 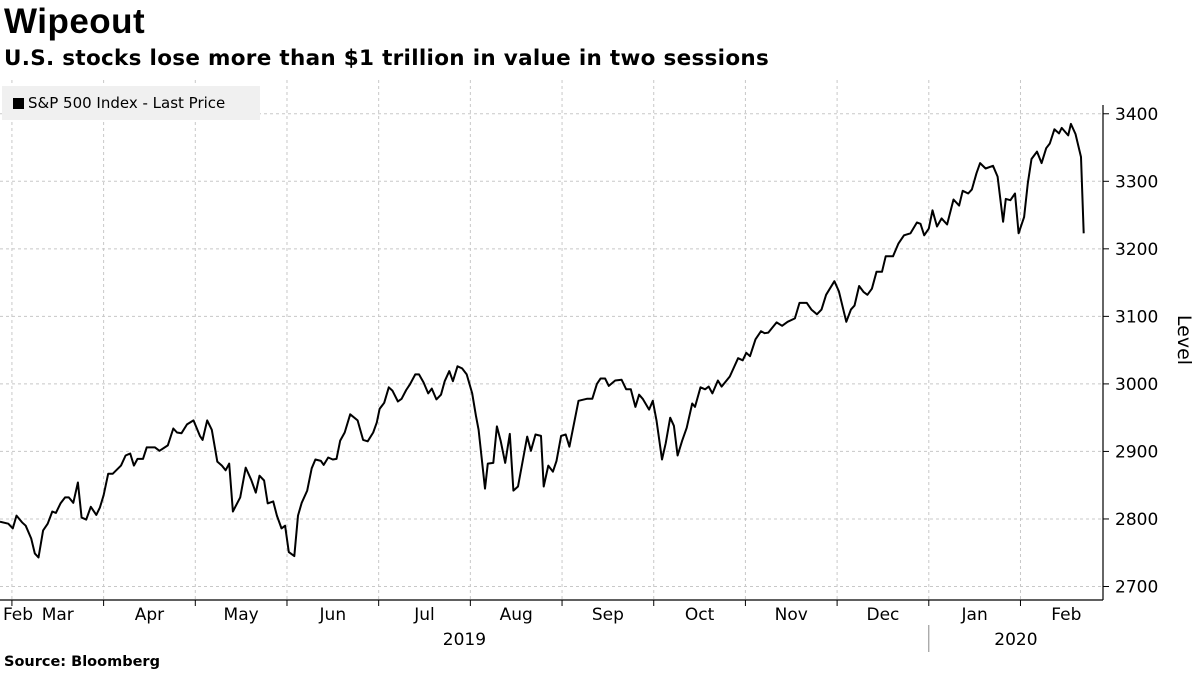 What do you see at coordinates (333, 615) in the screenshot?
I see `x-month-label: Jun` at bounding box center [333, 615].